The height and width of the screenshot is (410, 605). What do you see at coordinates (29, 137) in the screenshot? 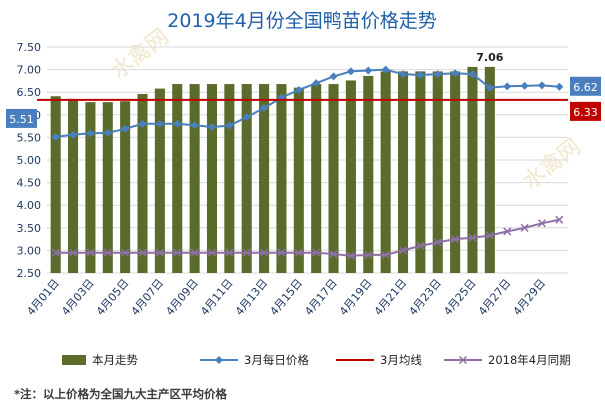
I see `y-tick-label: 5.50` at bounding box center [29, 137].